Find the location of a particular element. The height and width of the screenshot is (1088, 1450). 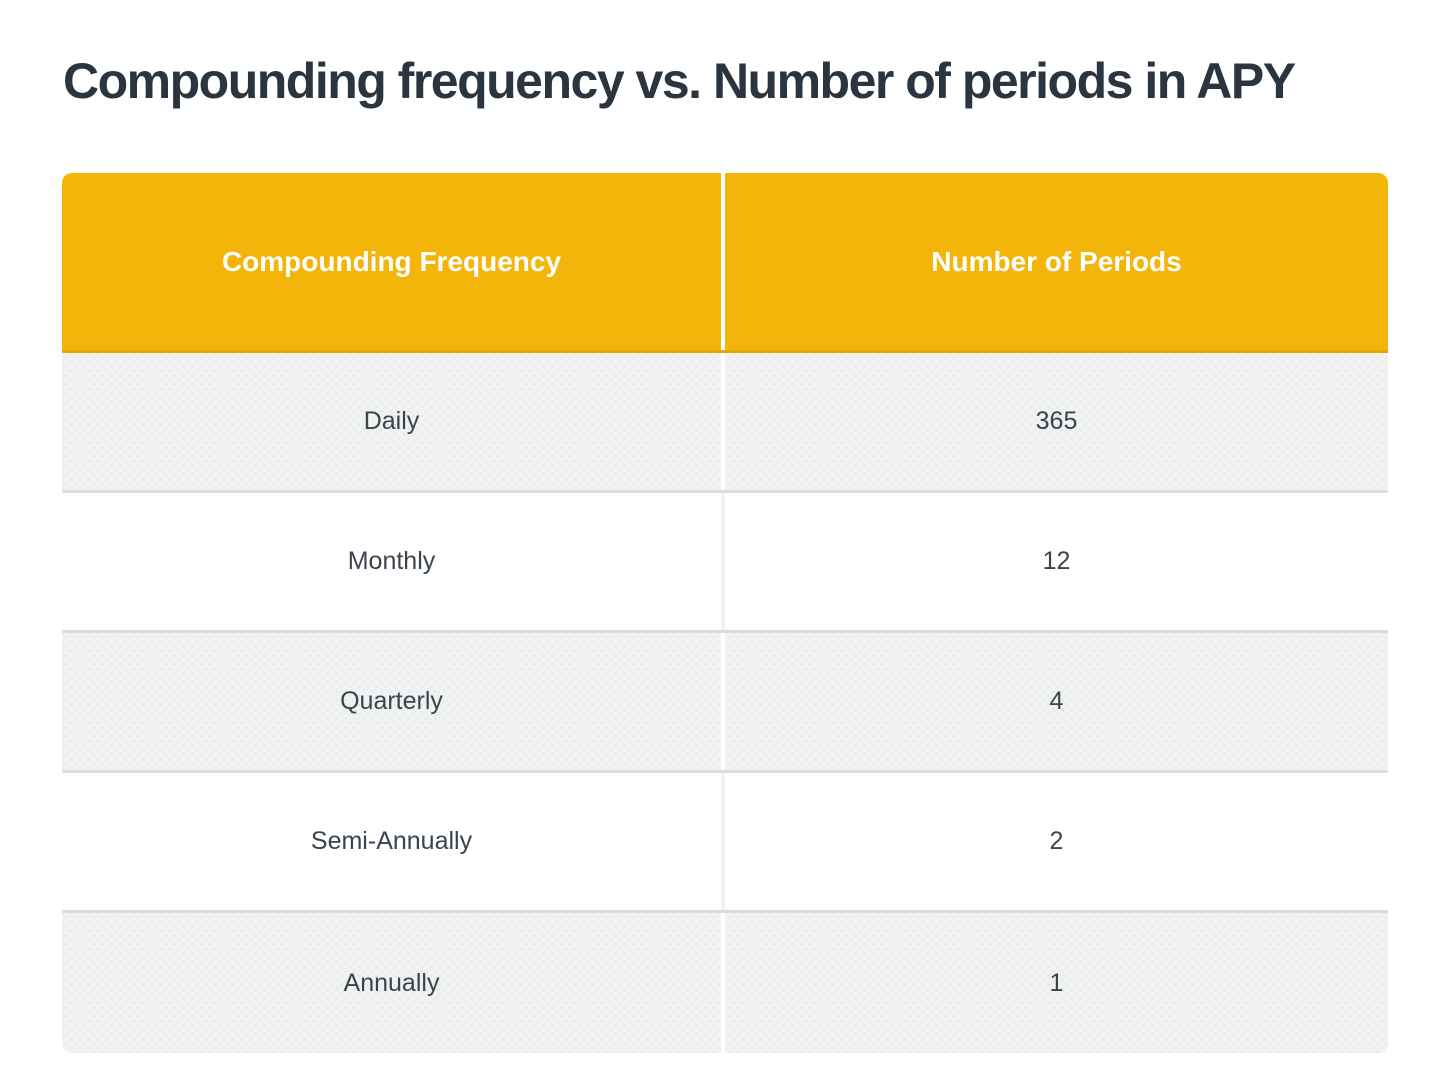

cell-frequency: Annually is located at coordinates (393, 983).